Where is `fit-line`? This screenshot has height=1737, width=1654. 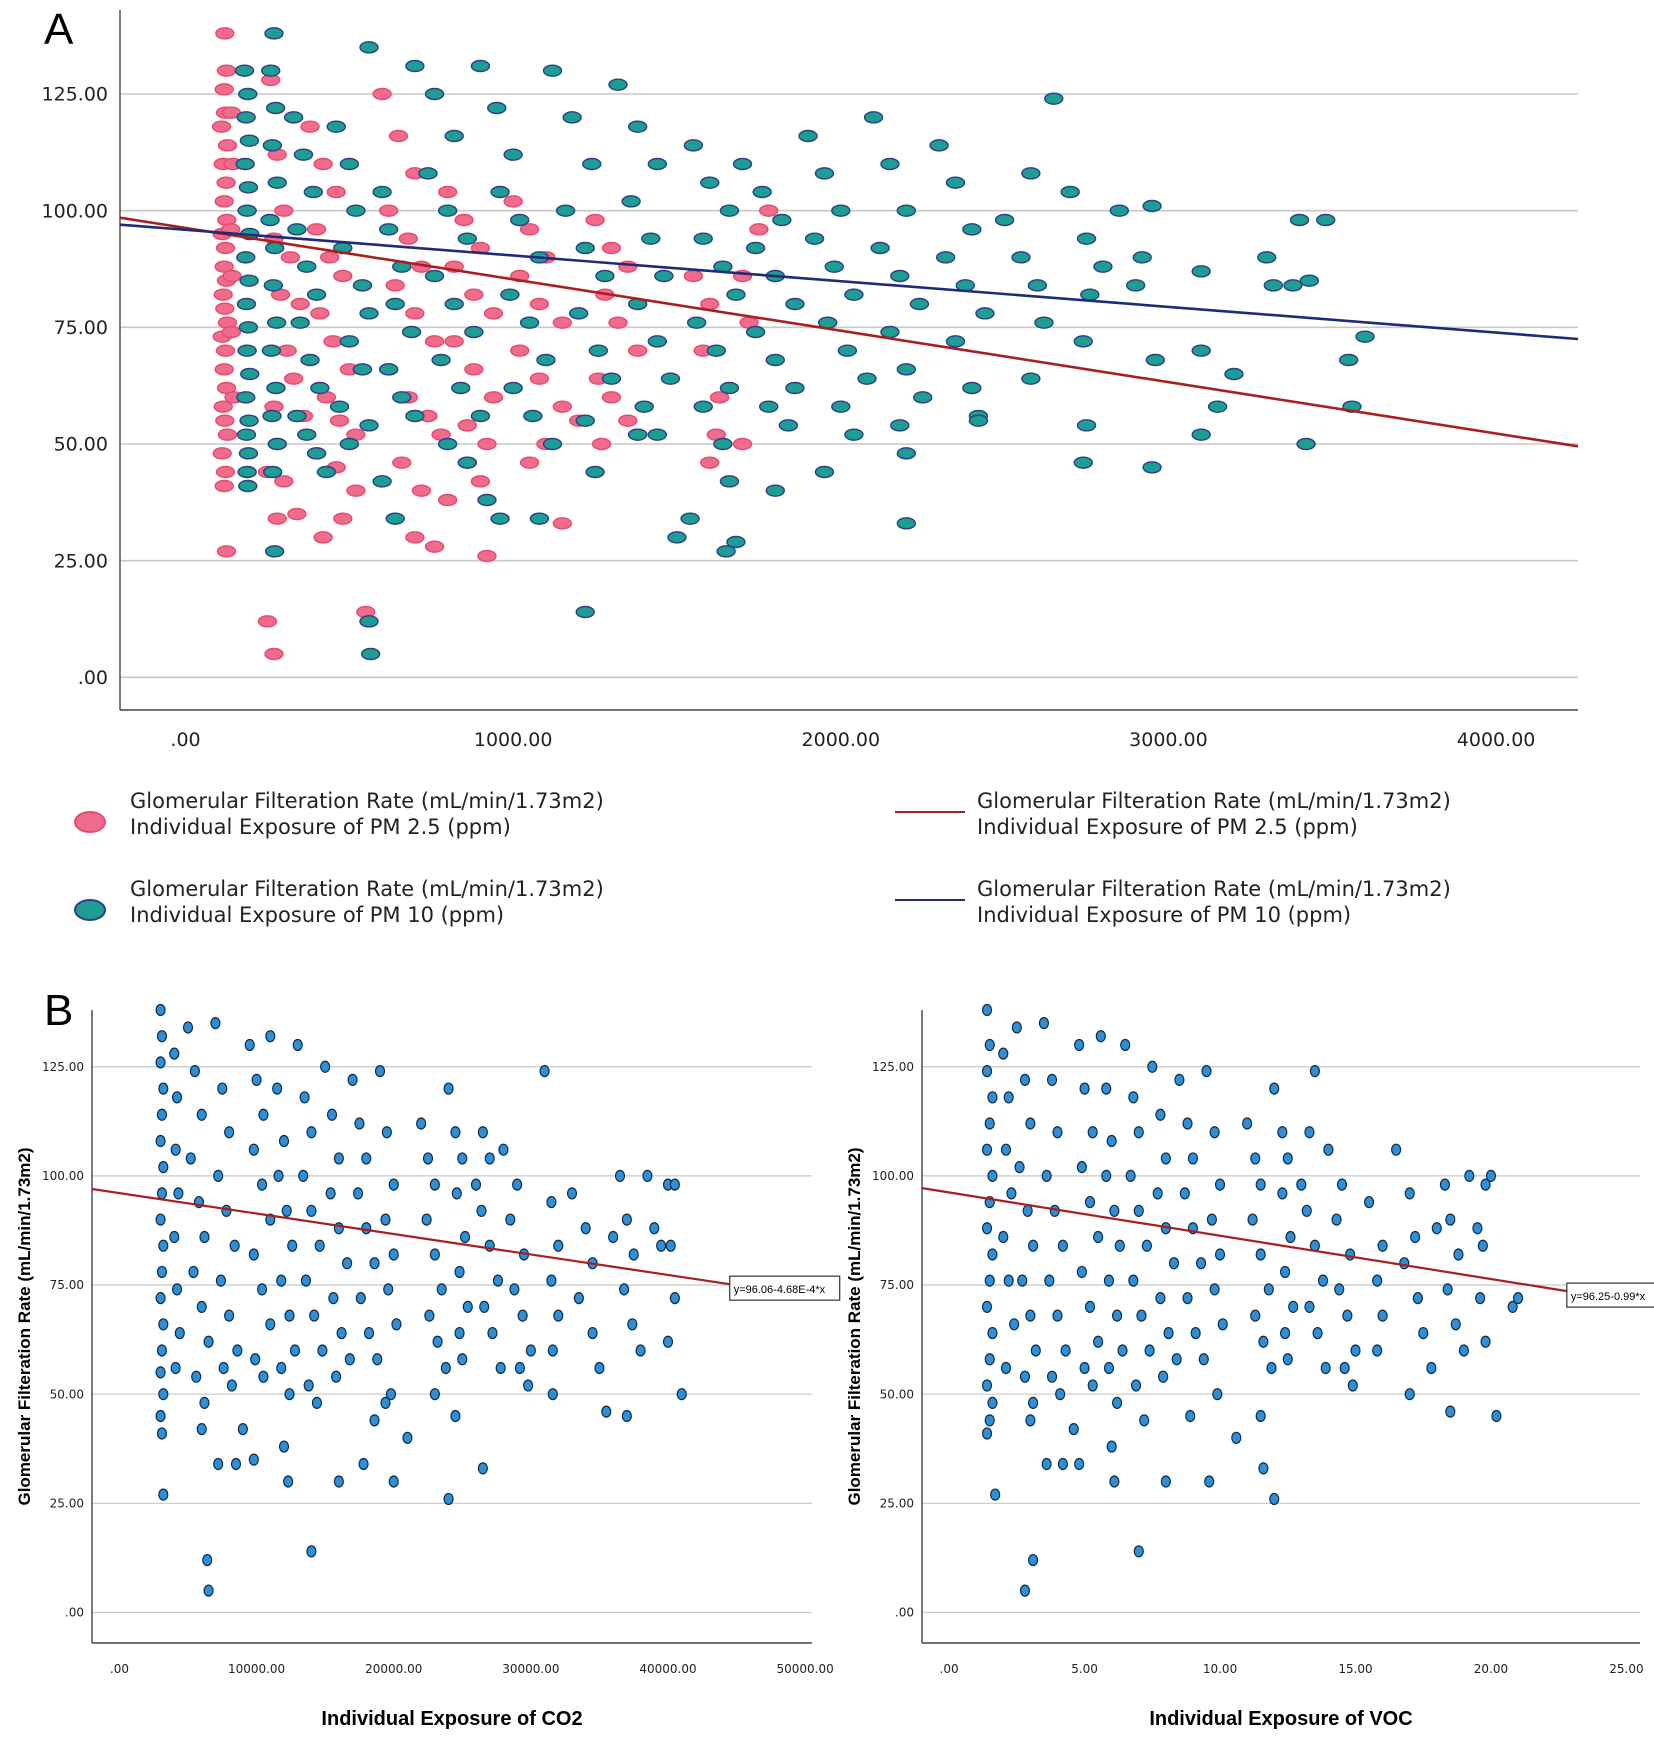
fit-line is located at coordinates (410, 1236).